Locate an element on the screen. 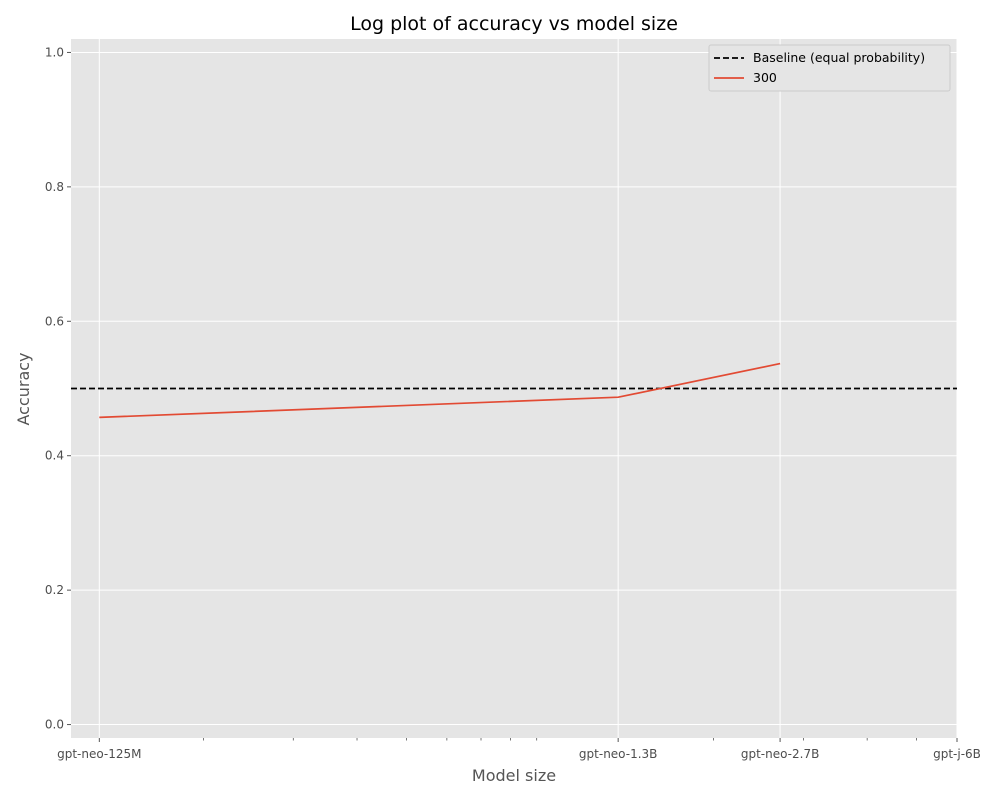 Image resolution: width=1000 pixels, height=800 pixels. y-tick-label: 0.6 is located at coordinates (54, 321).